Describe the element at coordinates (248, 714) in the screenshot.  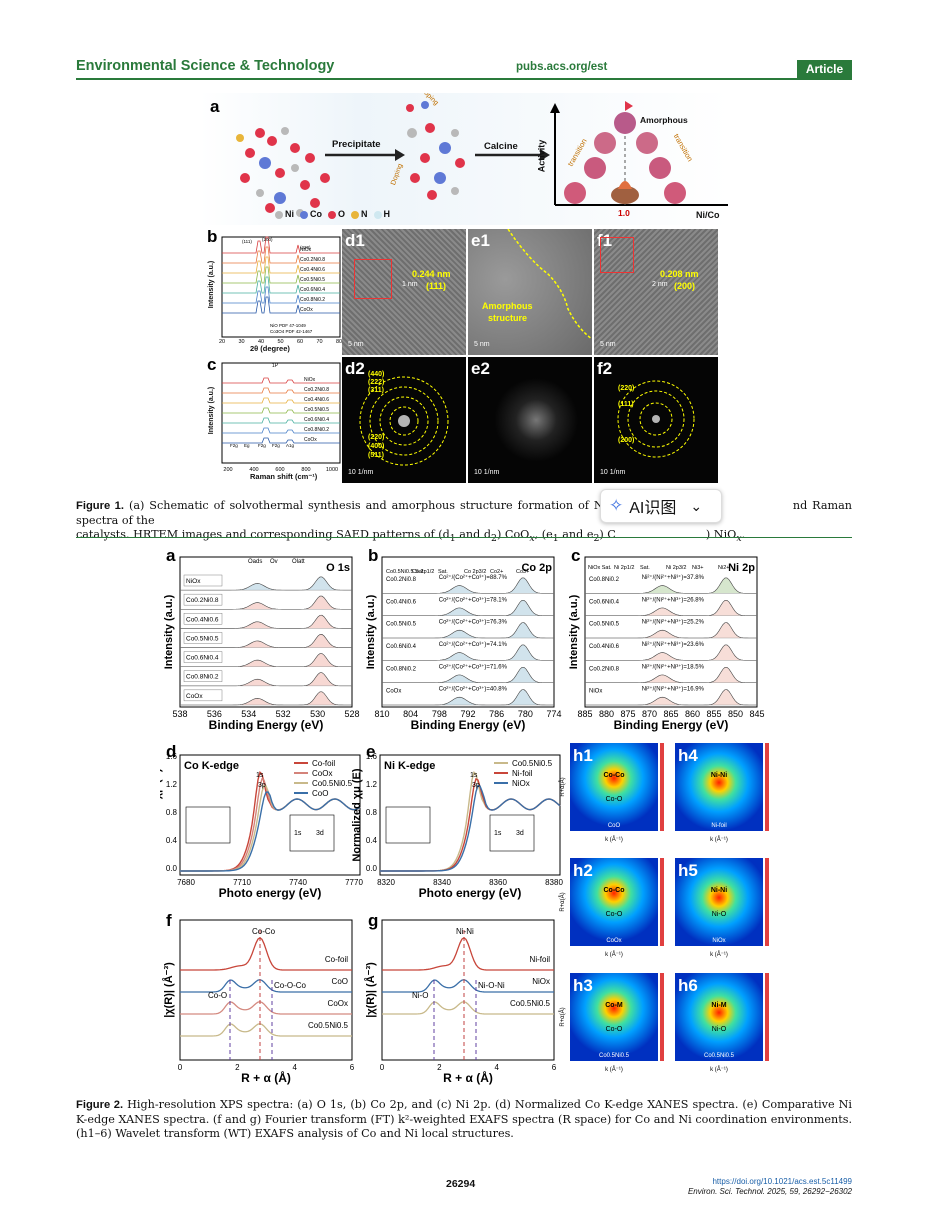
I see `tick-label: 534` at that location.